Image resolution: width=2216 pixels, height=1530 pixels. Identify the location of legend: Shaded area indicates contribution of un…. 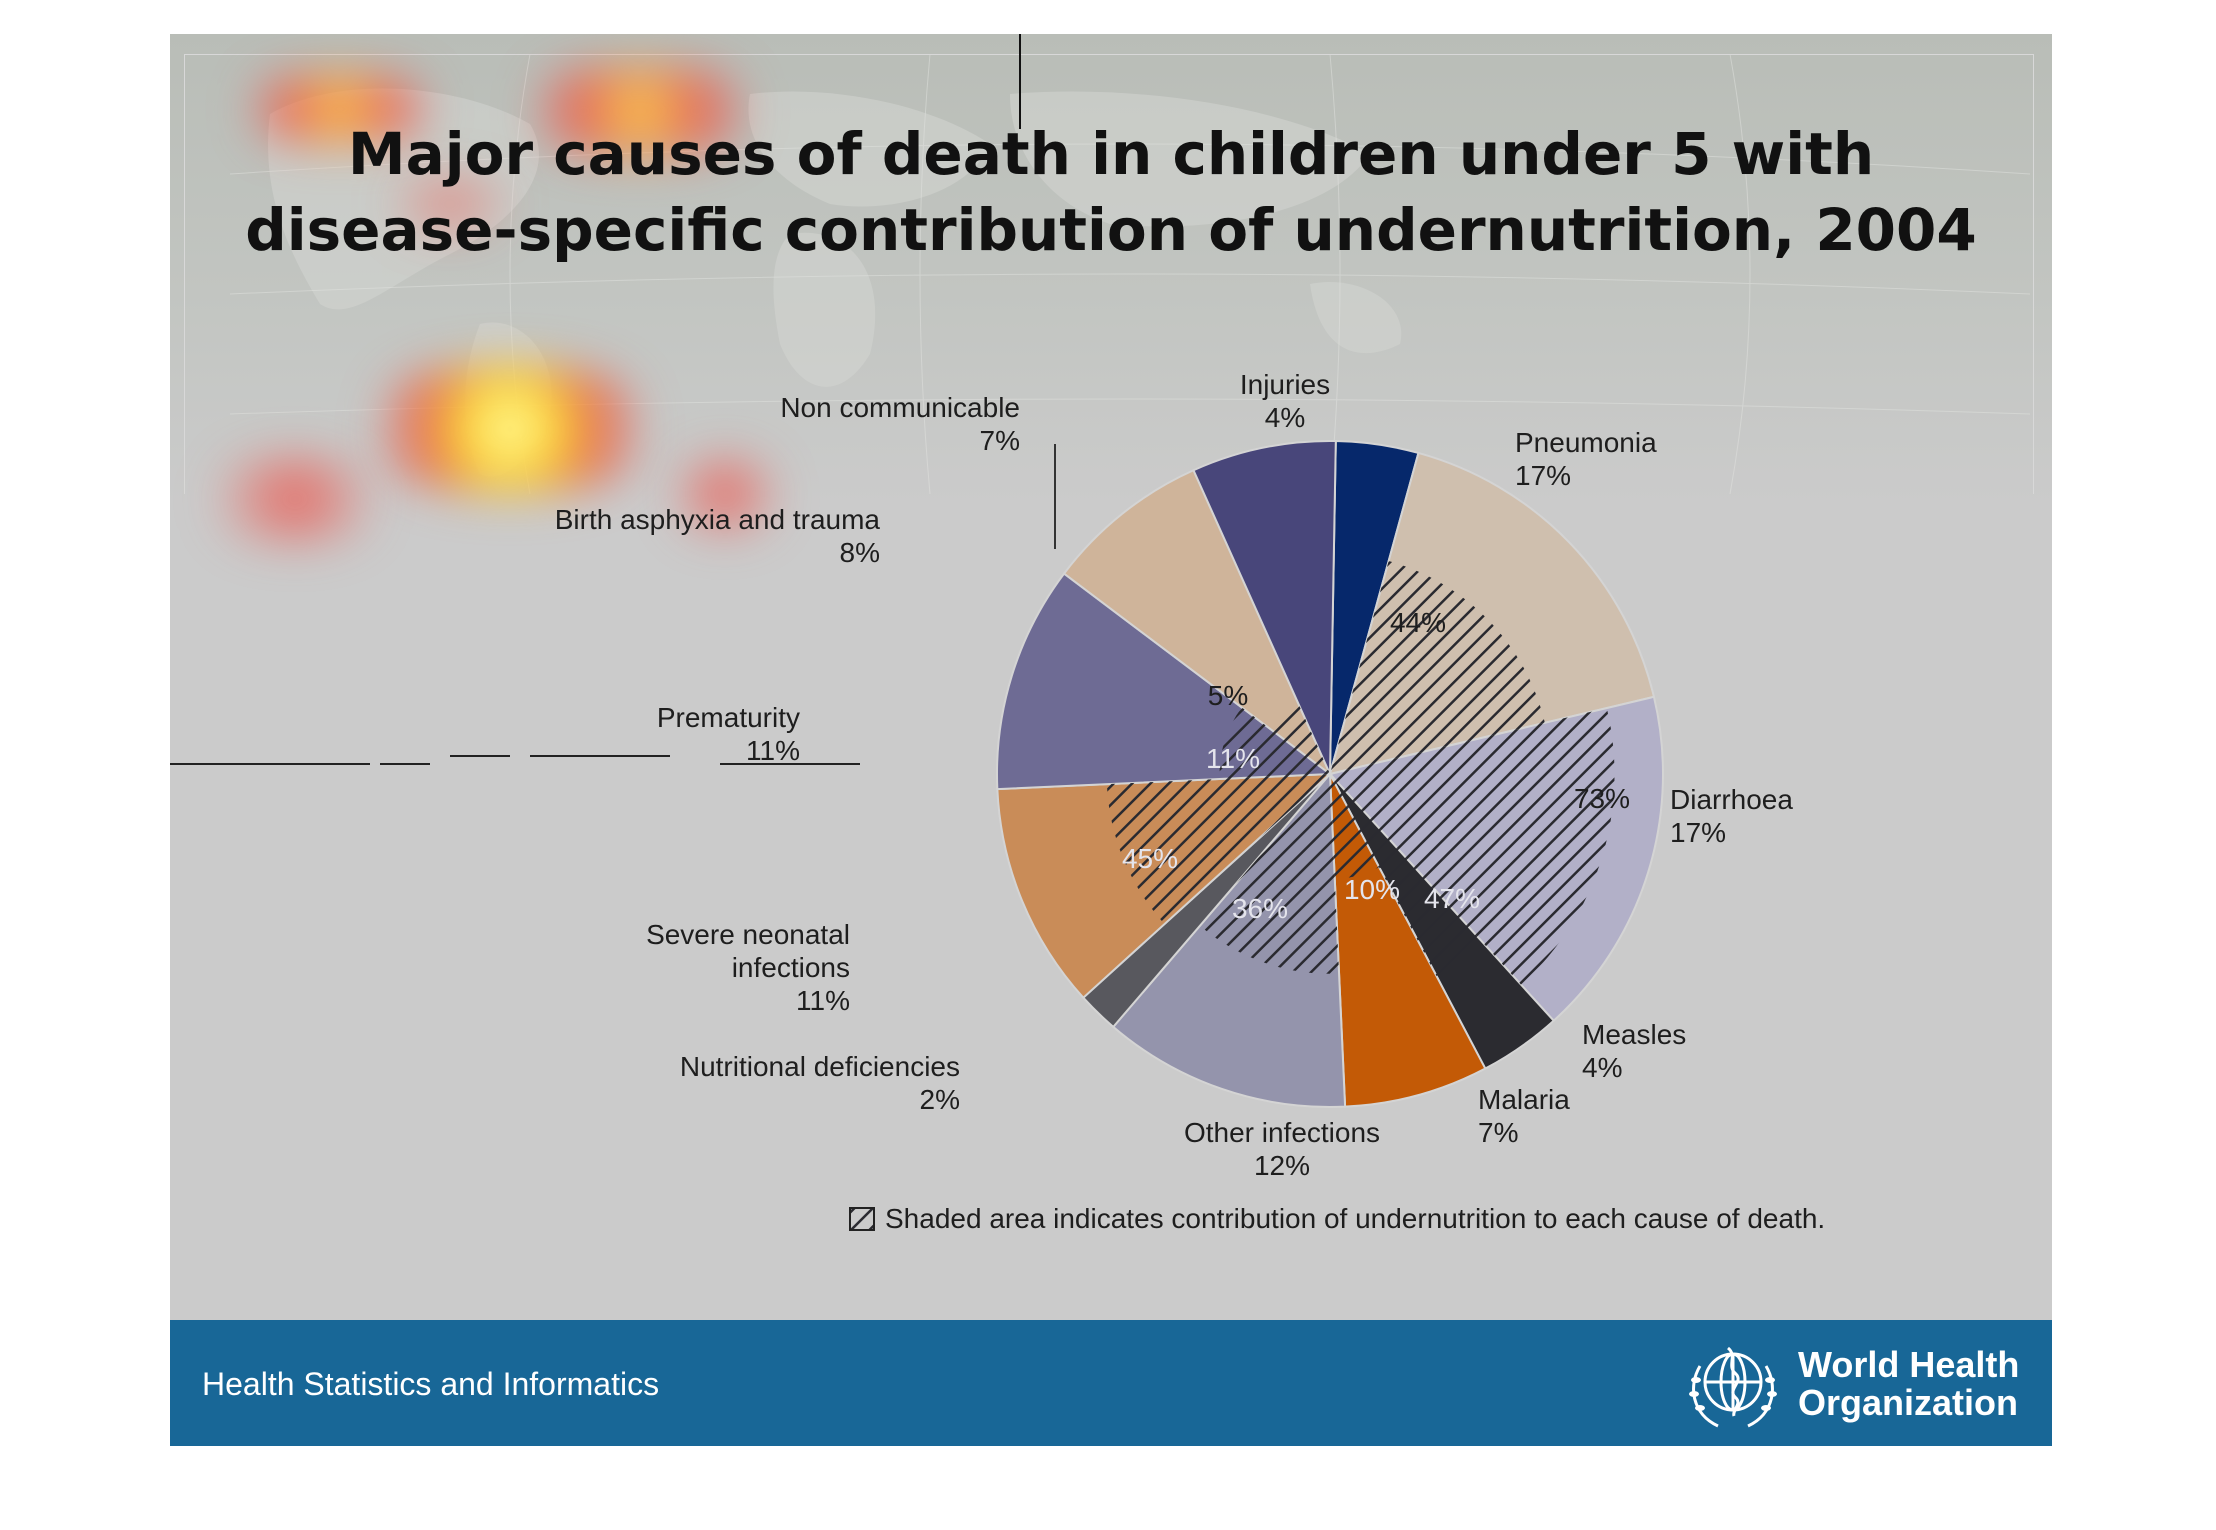
(1337, 1218).